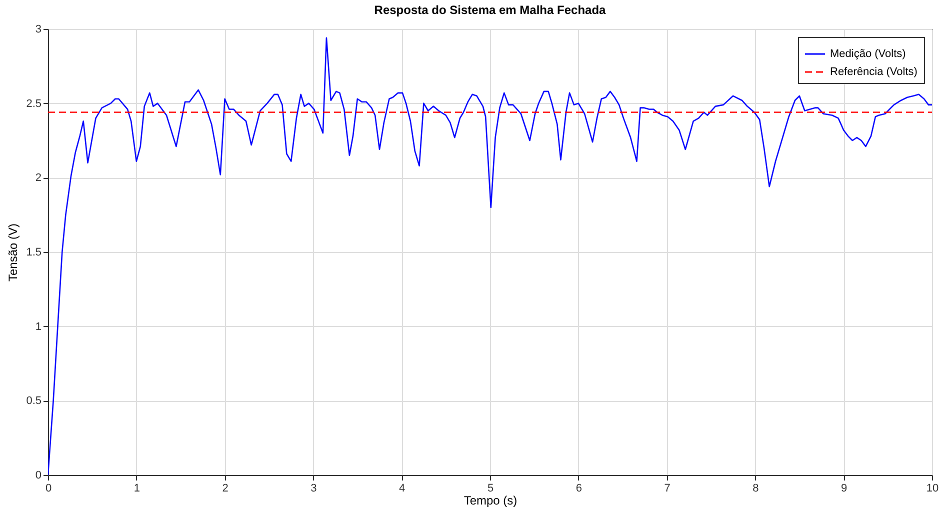 The width and height of the screenshot is (941, 511). What do you see at coordinates (38, 30) in the screenshot?
I see `y-tick-label: 3` at bounding box center [38, 30].